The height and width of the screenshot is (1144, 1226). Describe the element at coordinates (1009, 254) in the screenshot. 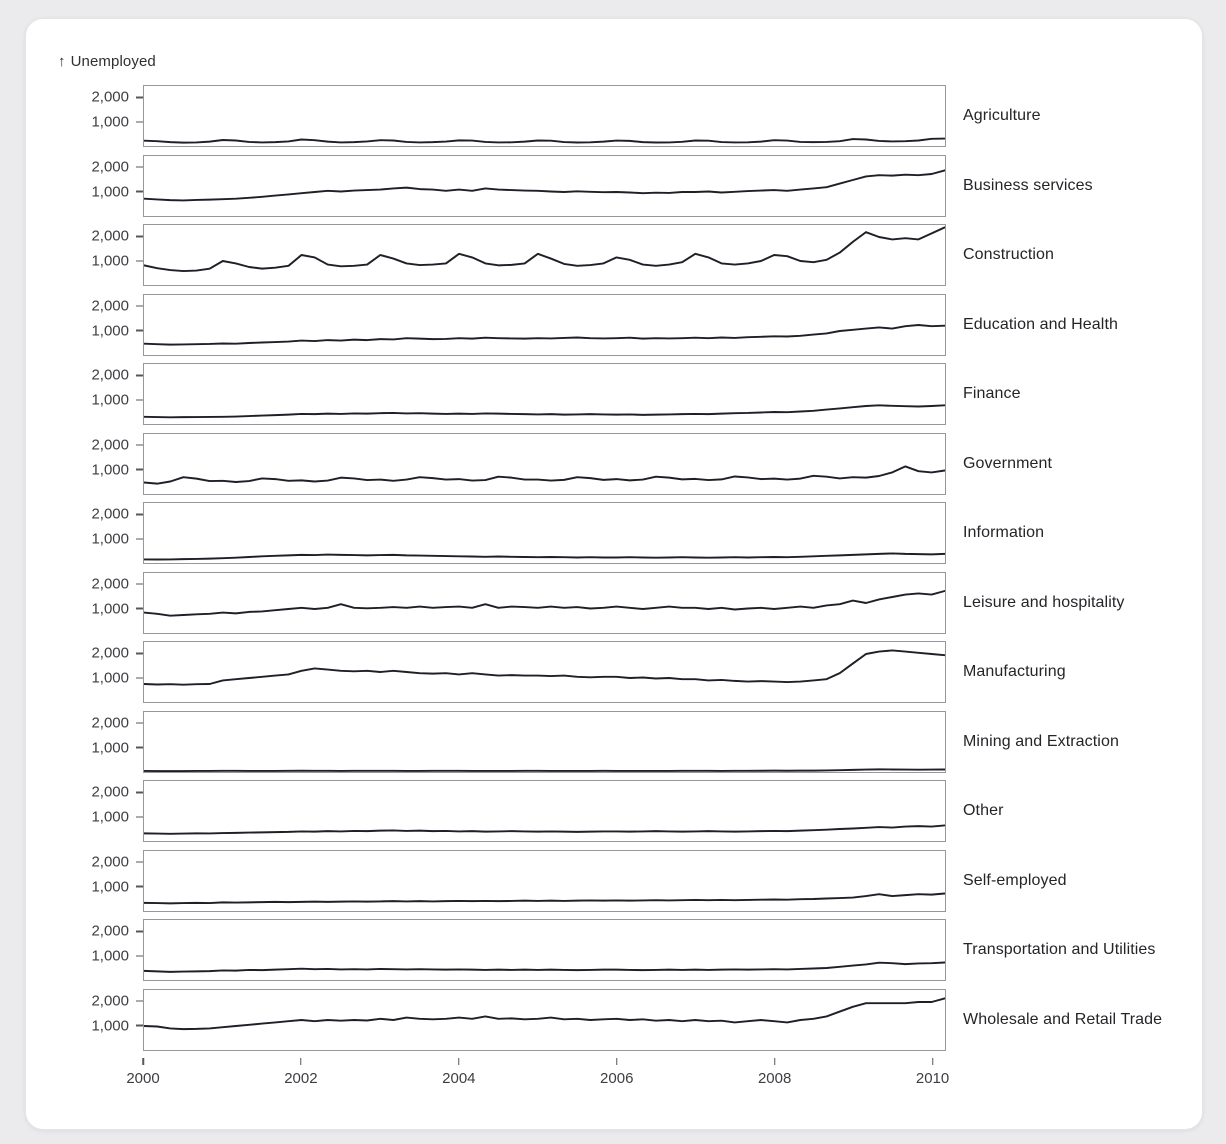

I see `facet-label-construction: Construction` at that location.